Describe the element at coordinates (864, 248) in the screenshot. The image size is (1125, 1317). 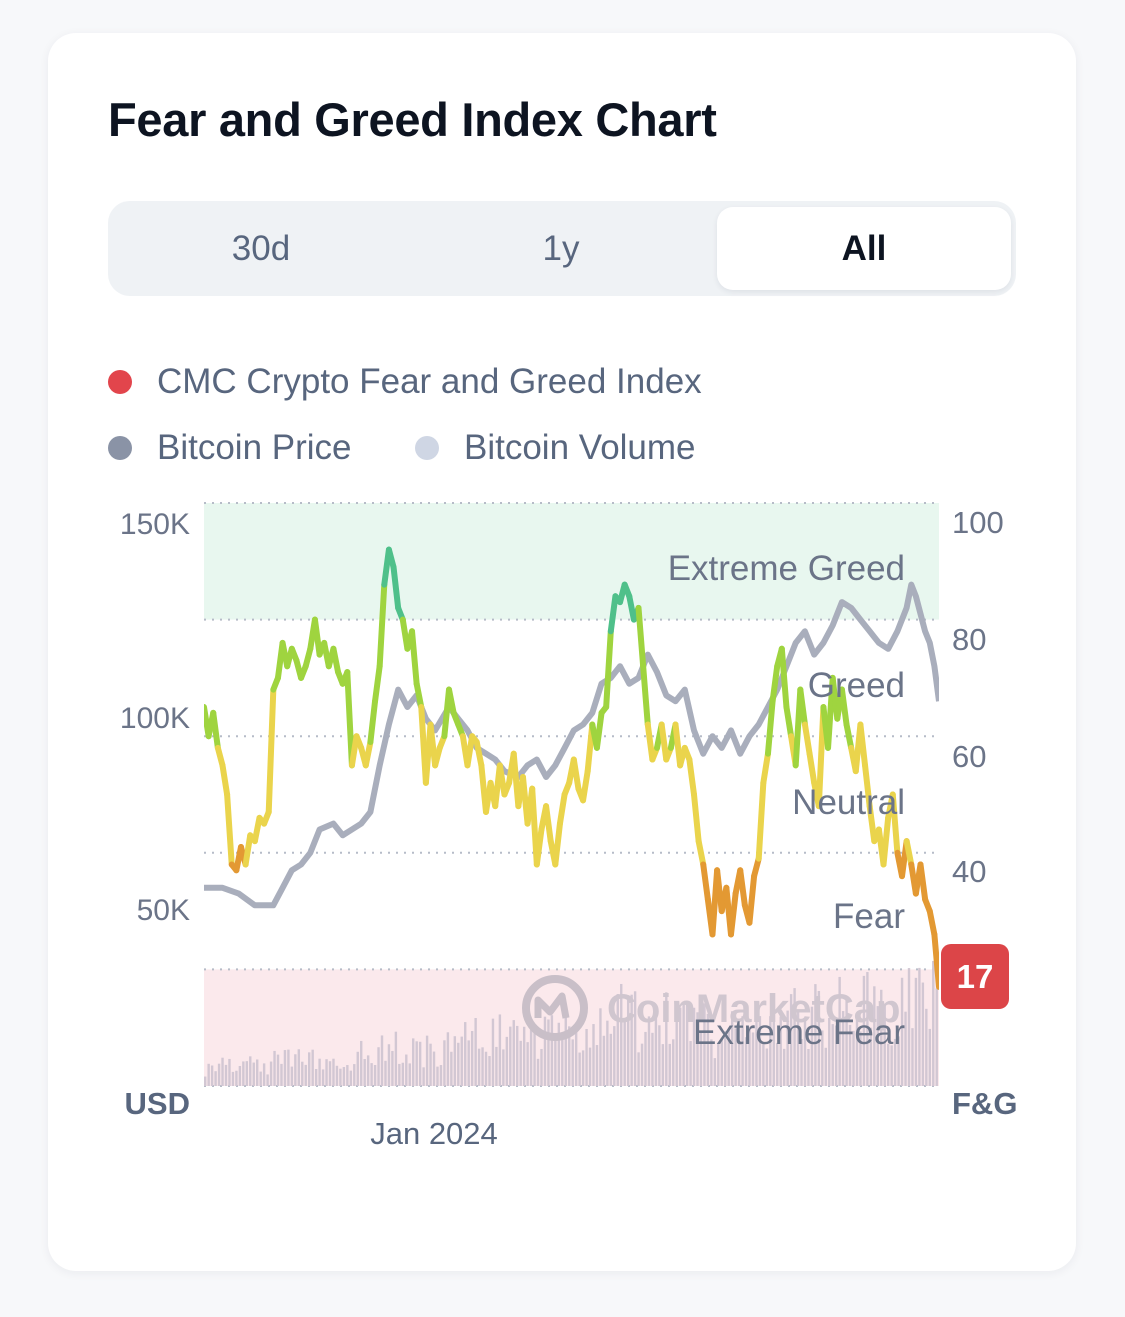
I see `tab-all: All` at that location.